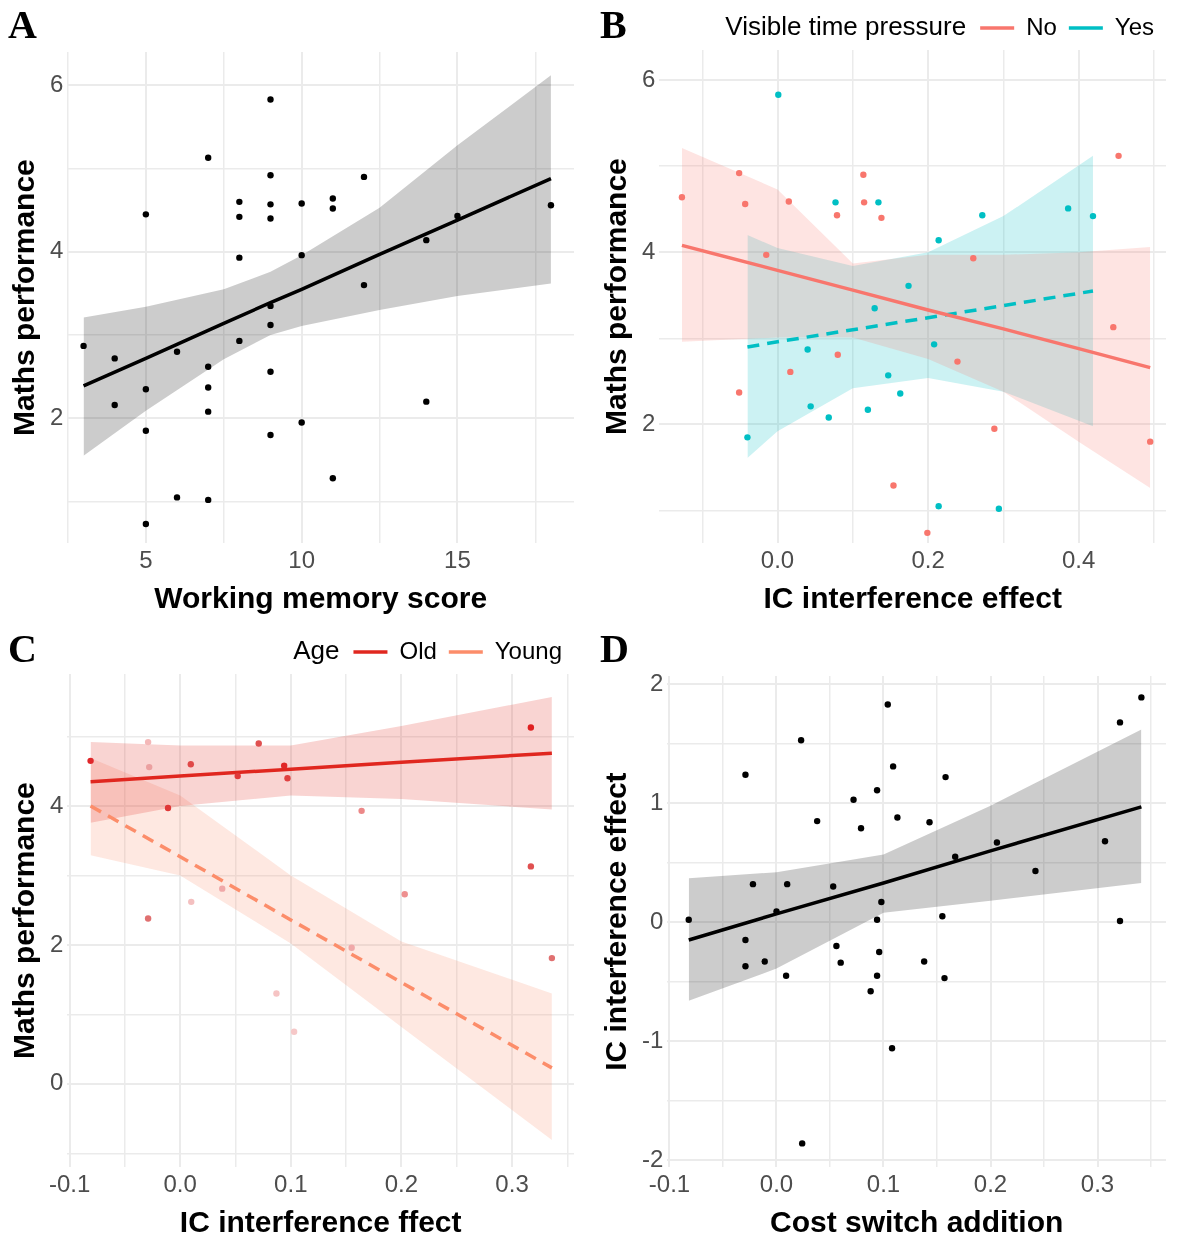  What do you see at coordinates (1078, 560) in the screenshot?
I see `x-tick-label: 0.4` at bounding box center [1078, 560].